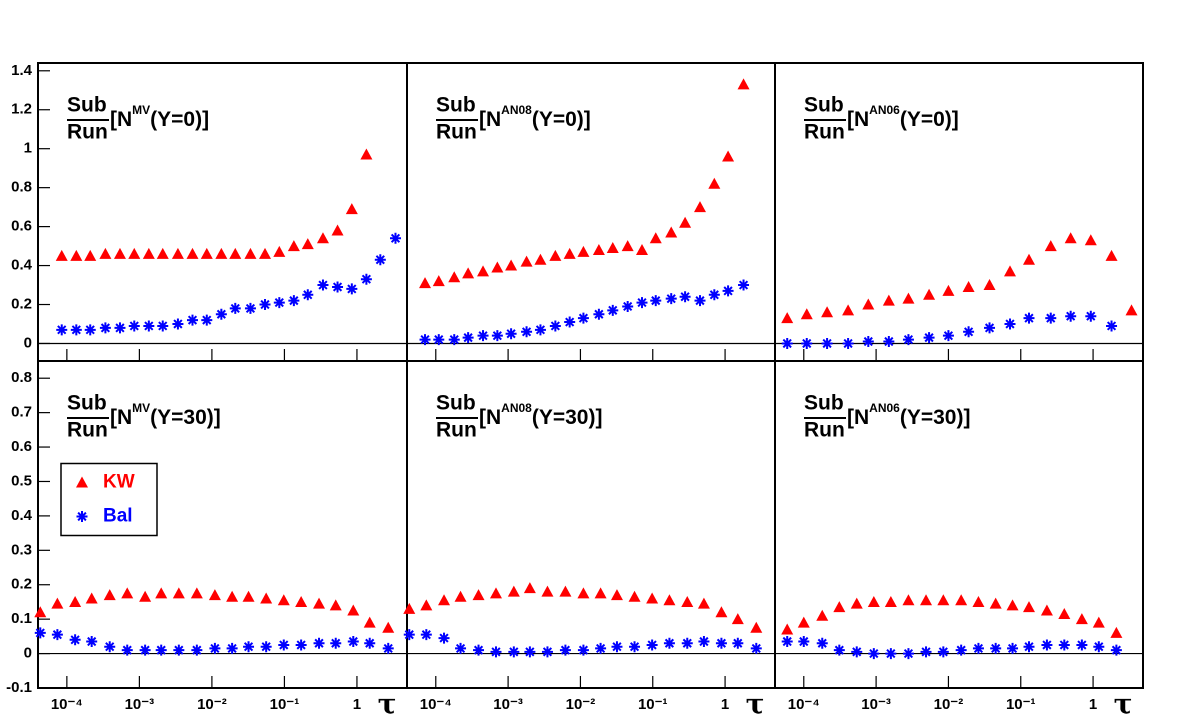 The width and height of the screenshot is (1181, 723). I want to click on x-tick-label: 10⁻², so click(949, 704).